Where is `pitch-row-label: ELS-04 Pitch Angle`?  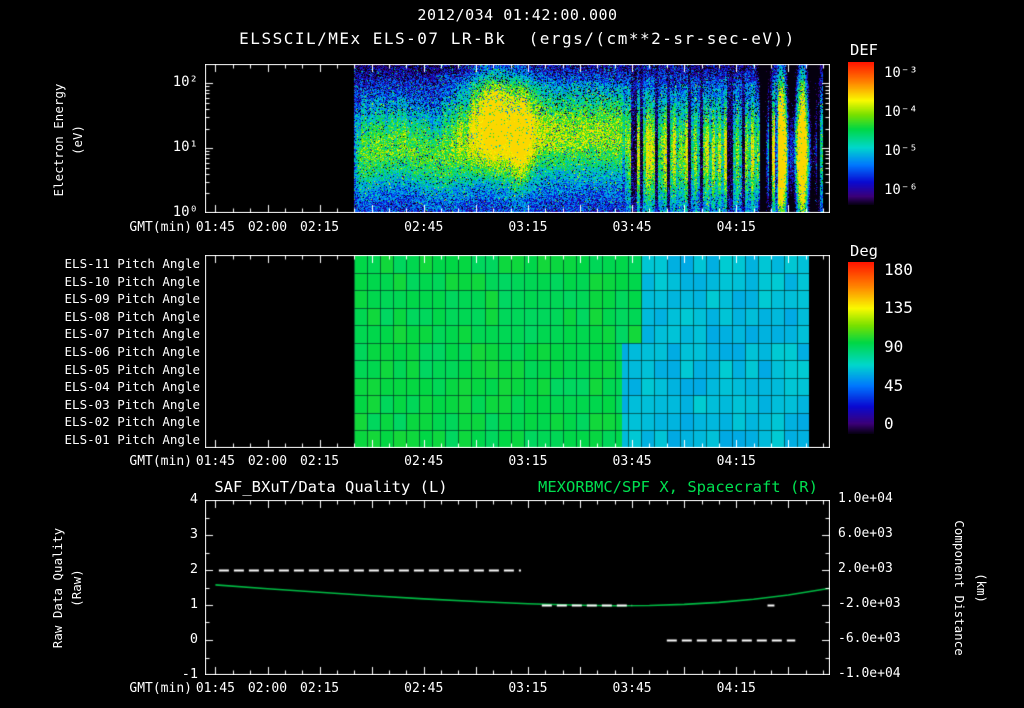
pitch-row-label: ELS-04 Pitch Angle is located at coordinates (132, 387).